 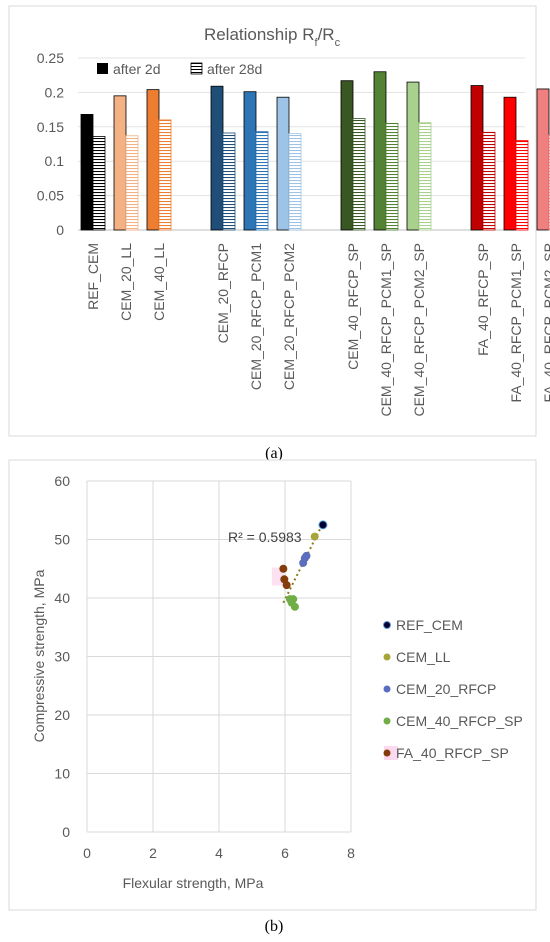 I want to click on scatter-y-tick-label: 0, so click(x=66, y=832).